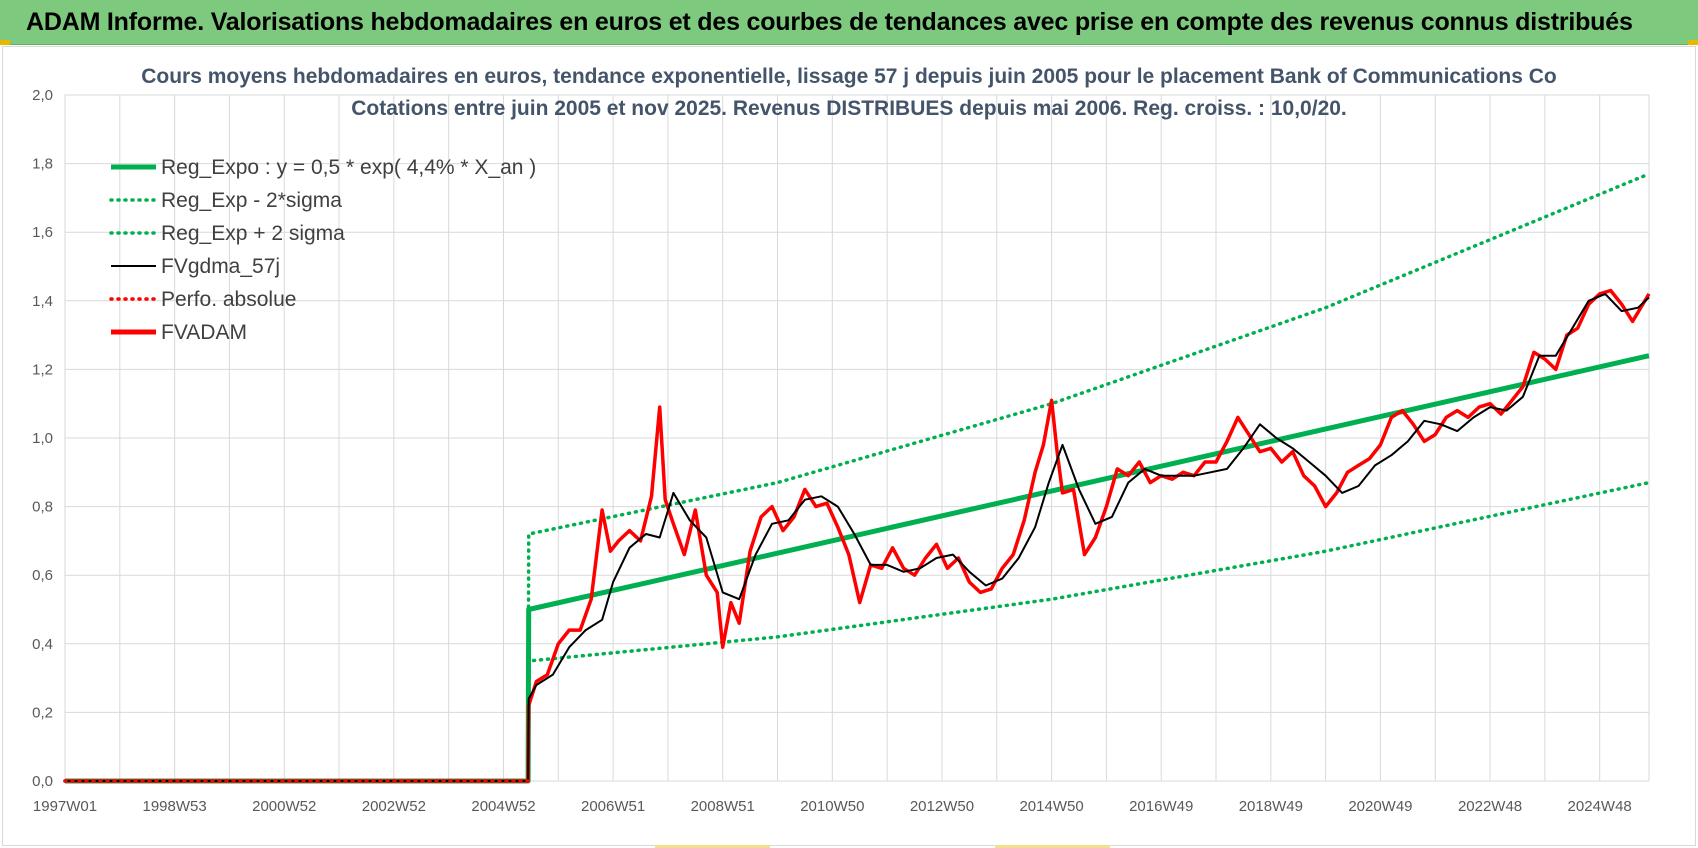 This screenshot has height=848, width=1698. I want to click on x-tick-label: 2018W49, so click(1271, 806).